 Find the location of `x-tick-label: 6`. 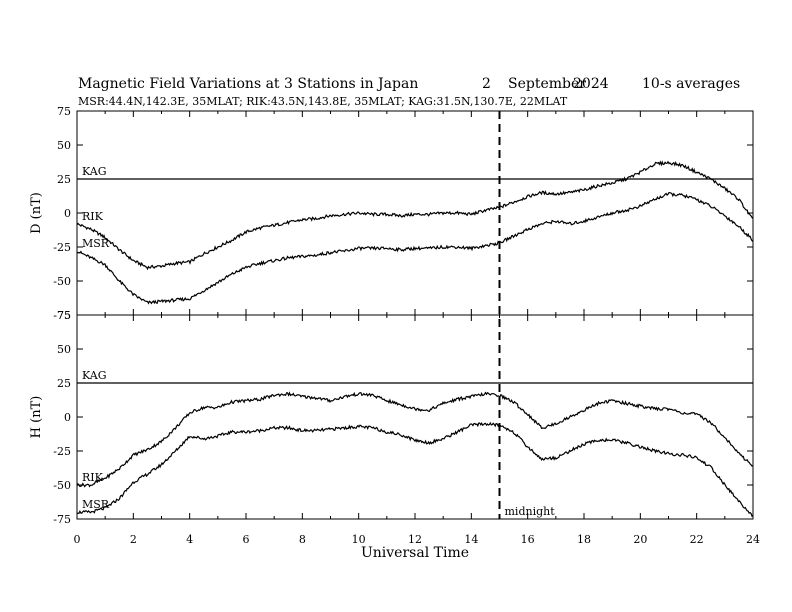

x-tick-label: 6 is located at coordinates (246, 539).